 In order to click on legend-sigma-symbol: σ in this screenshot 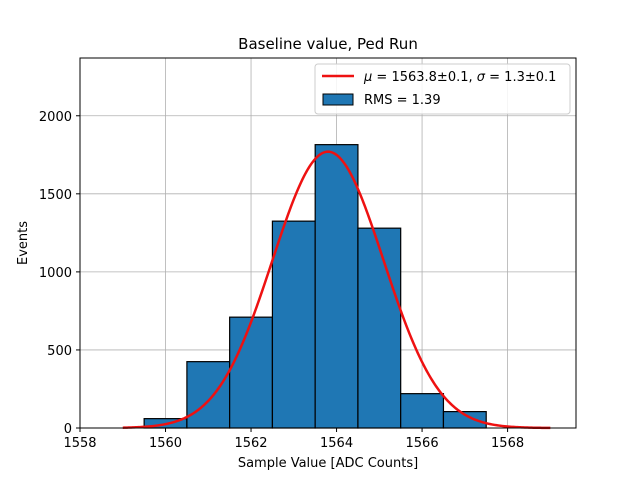, I will do `click(481, 77)`.